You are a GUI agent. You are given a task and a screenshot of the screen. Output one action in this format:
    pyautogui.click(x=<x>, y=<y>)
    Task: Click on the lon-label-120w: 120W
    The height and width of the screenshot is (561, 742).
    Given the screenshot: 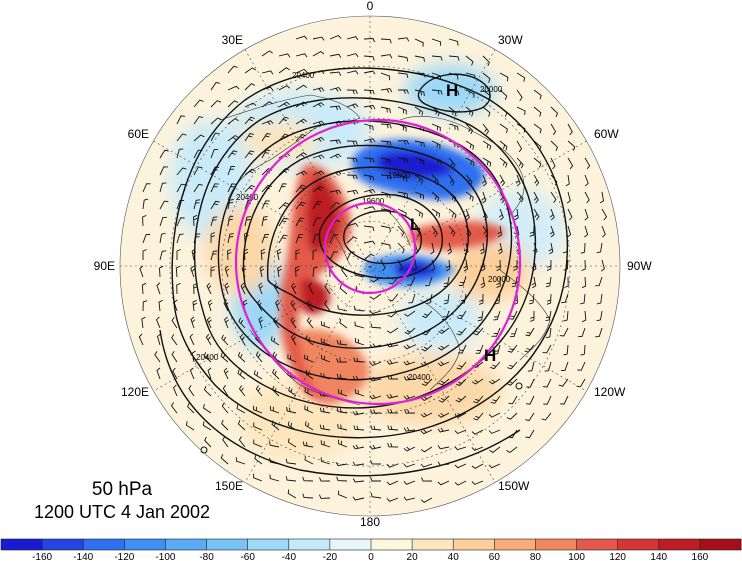 What is the action you would take?
    pyautogui.click(x=610, y=392)
    